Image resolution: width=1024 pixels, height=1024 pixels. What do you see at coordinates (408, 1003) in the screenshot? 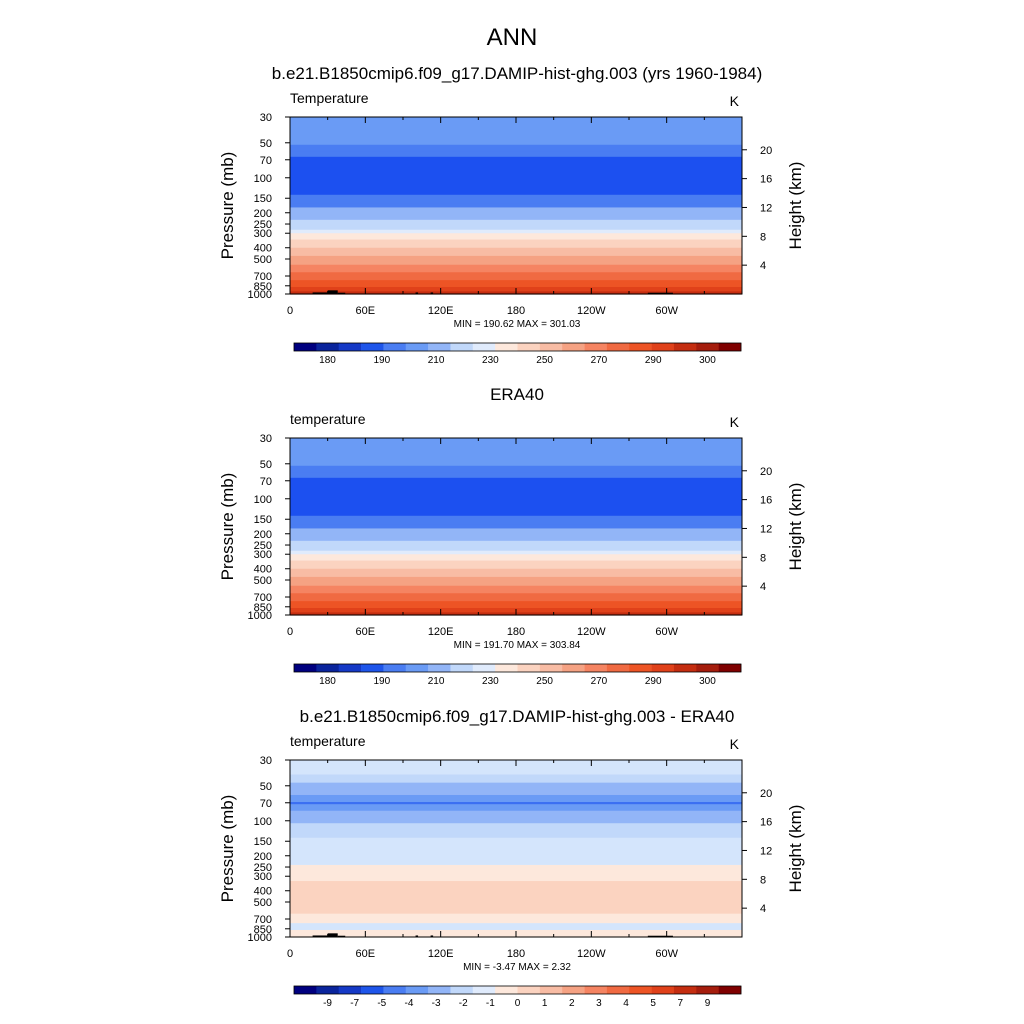
I see `colorbar-label: -4` at bounding box center [408, 1003].